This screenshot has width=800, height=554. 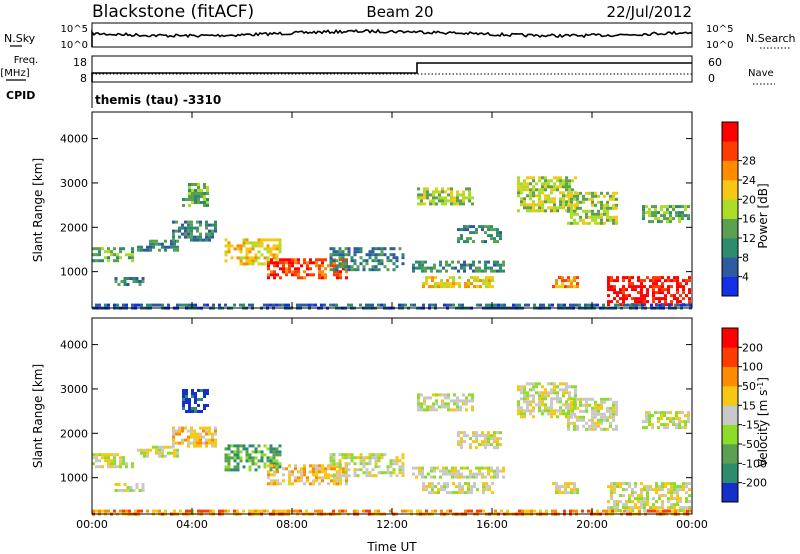 What do you see at coordinates (399, 12) in the screenshot?
I see `beam-title: Beam 20` at bounding box center [399, 12].